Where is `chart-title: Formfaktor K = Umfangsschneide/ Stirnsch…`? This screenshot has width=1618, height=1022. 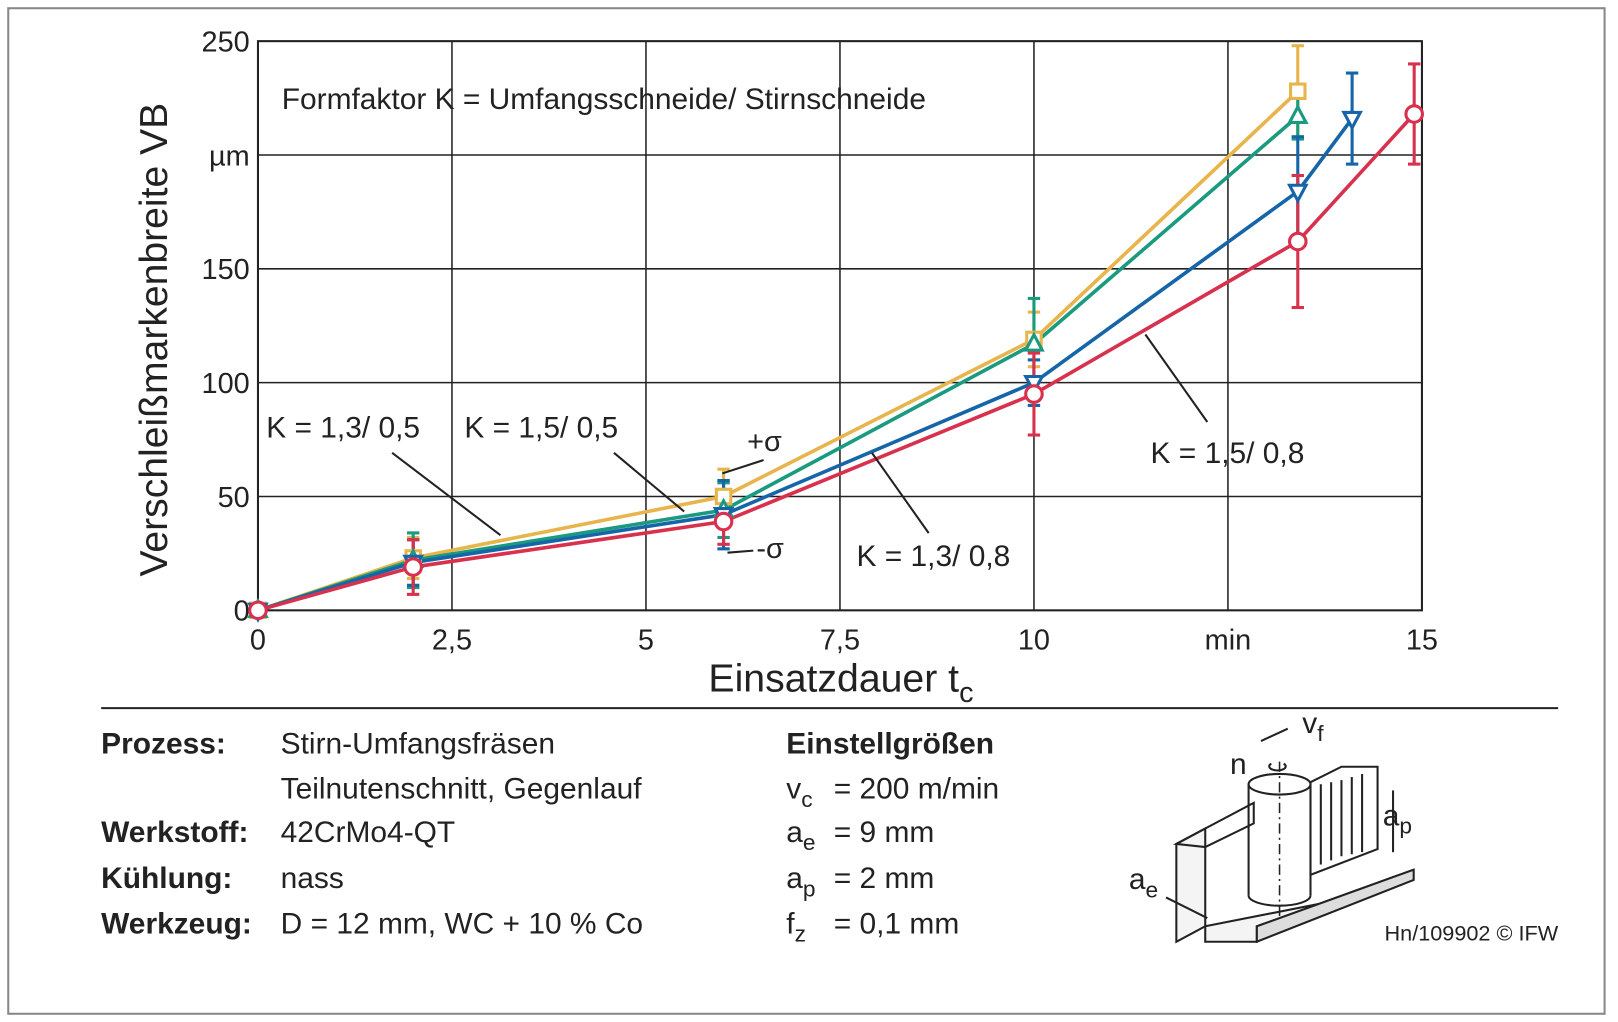
chart-title: Formfaktor K = Umfangsschneide/ Stirnsch… is located at coordinates (604, 99).